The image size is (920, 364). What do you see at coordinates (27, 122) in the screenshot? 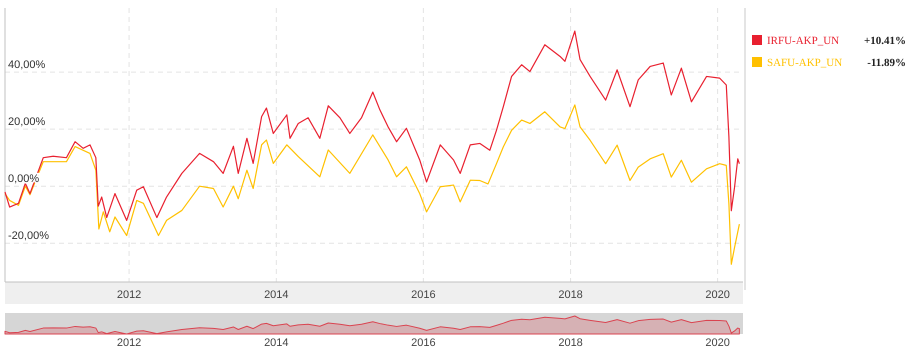
I see `y-tick-label: 20,00%` at bounding box center [27, 122].